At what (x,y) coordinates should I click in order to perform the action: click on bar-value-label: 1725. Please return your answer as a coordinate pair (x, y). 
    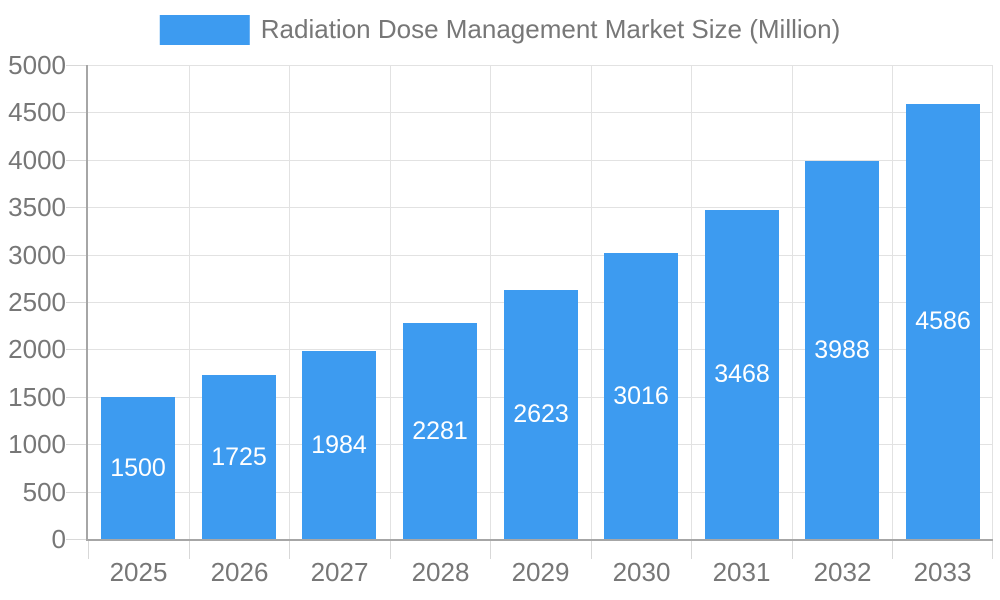
    Looking at the image, I should click on (239, 456).